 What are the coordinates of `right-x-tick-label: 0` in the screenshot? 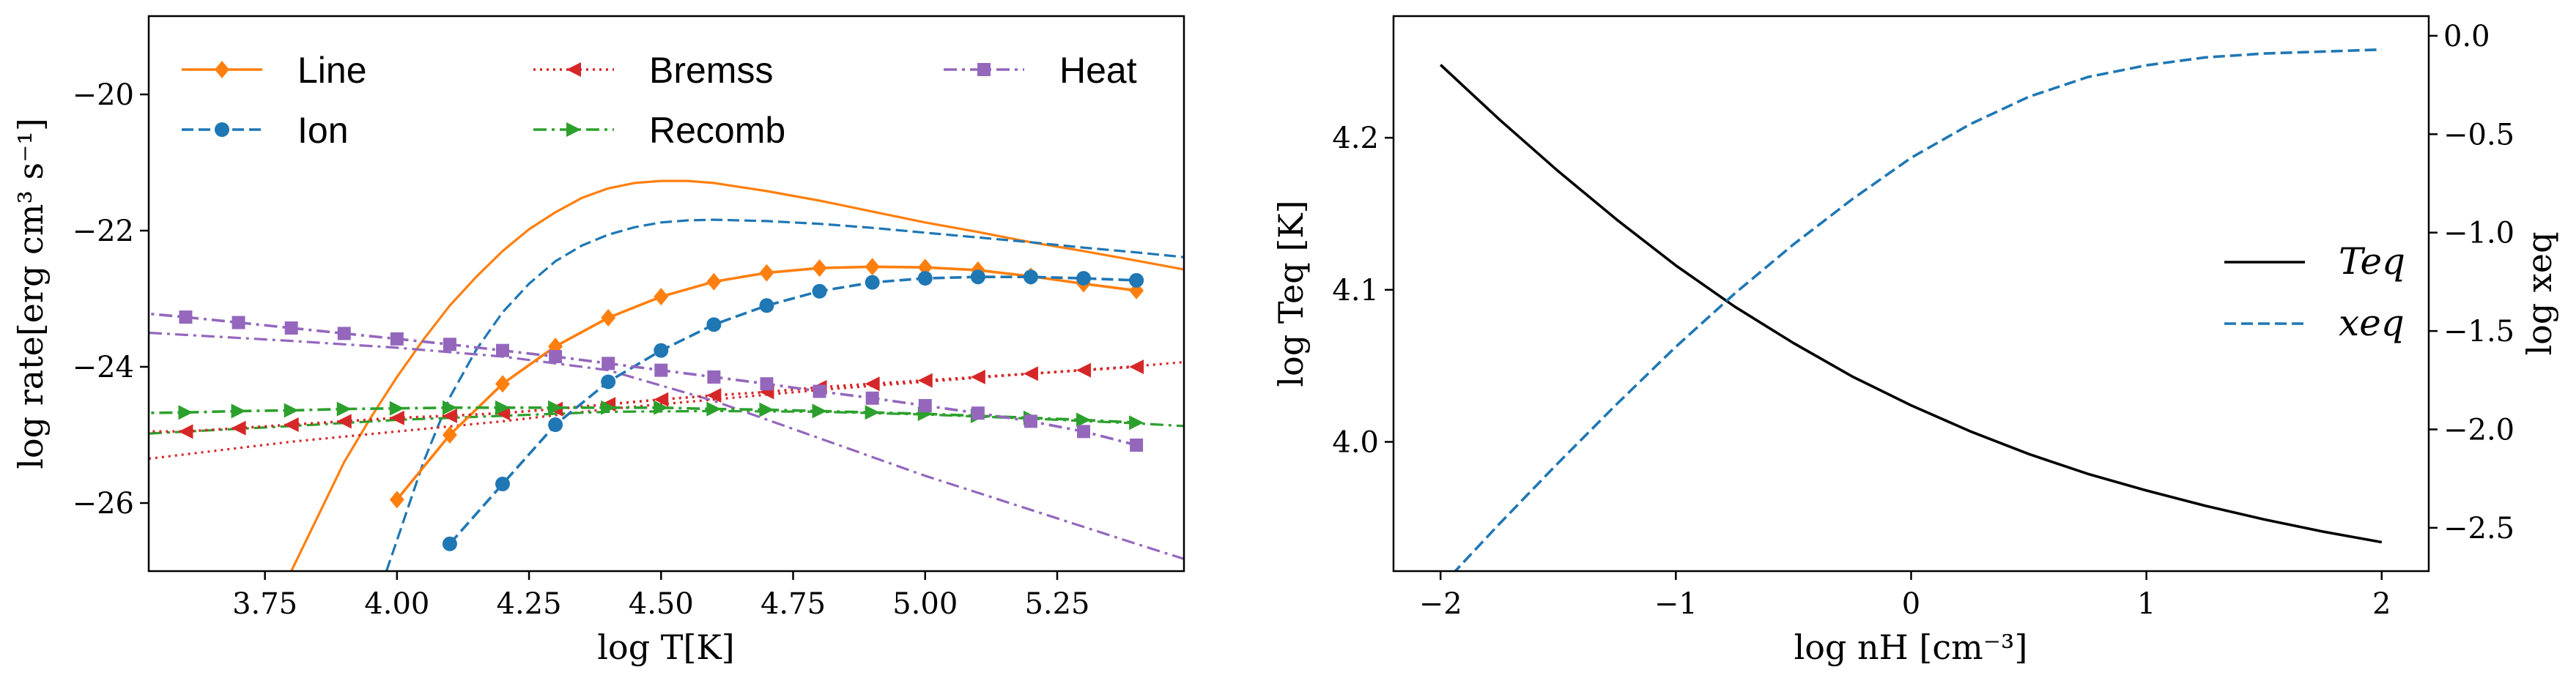 It's located at (1911, 604).